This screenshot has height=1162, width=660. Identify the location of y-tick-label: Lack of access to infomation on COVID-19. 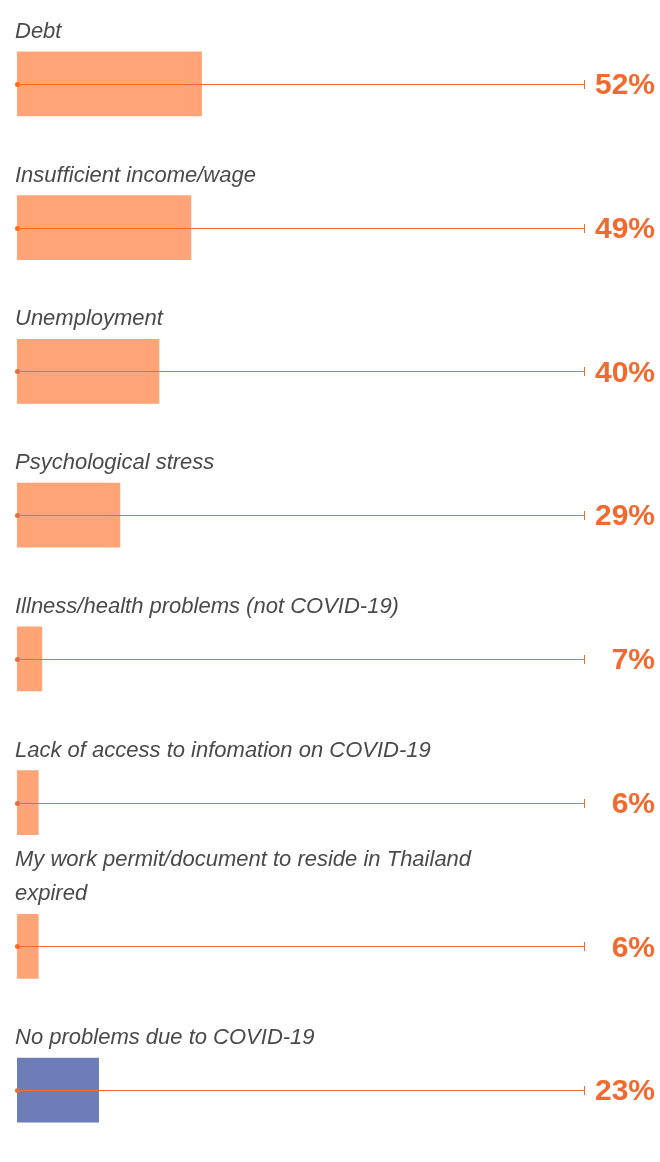
(223, 749).